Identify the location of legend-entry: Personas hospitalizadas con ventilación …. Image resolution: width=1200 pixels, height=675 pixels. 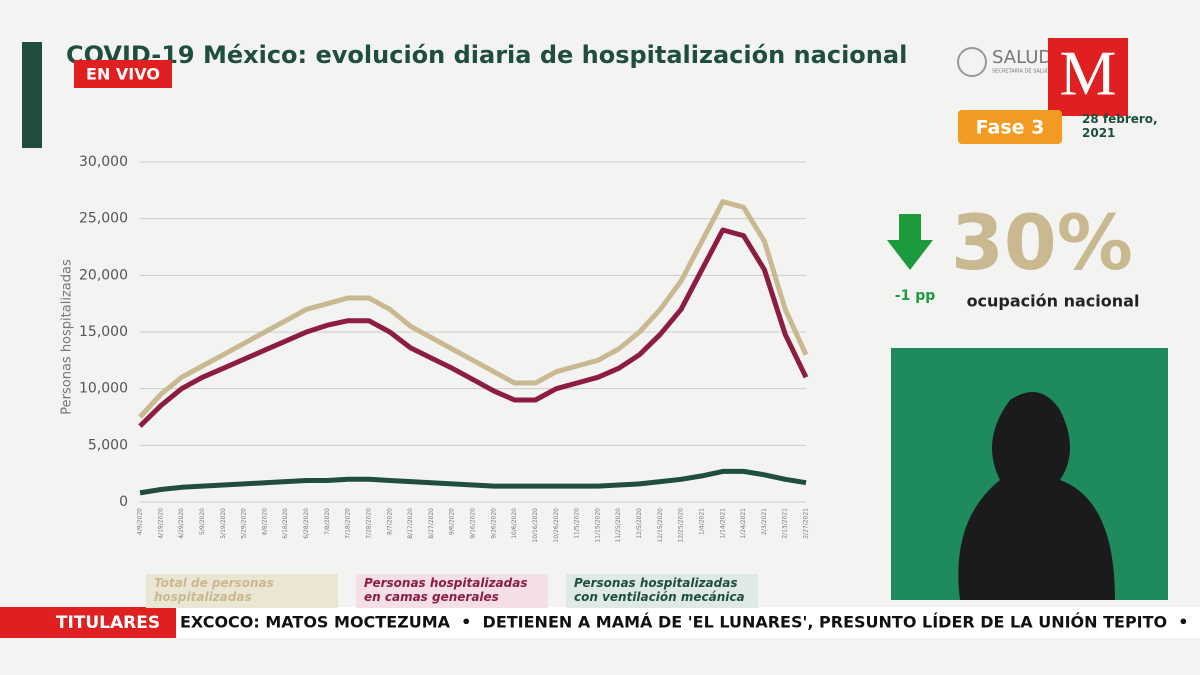
(662, 591).